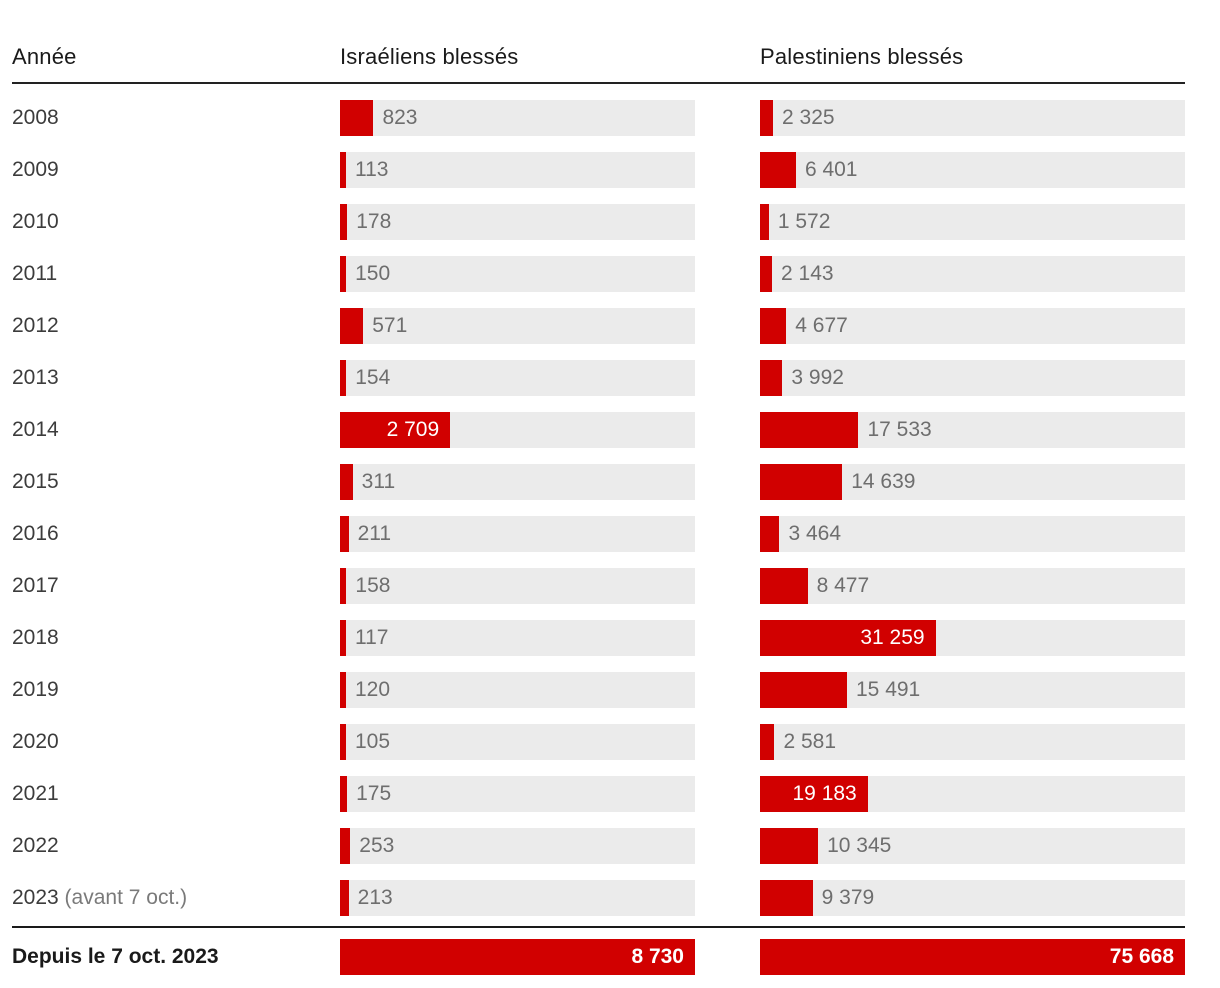 This screenshot has width=1220, height=988. Describe the element at coordinates (176, 690) in the screenshot. I see `year-label: 2019` at that location.